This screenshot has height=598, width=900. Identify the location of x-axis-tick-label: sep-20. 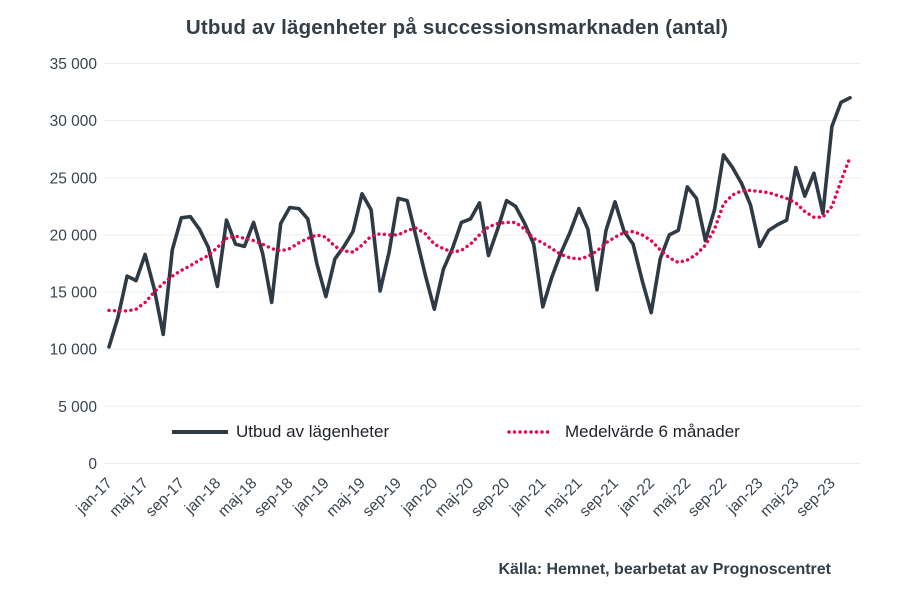
(491, 498).